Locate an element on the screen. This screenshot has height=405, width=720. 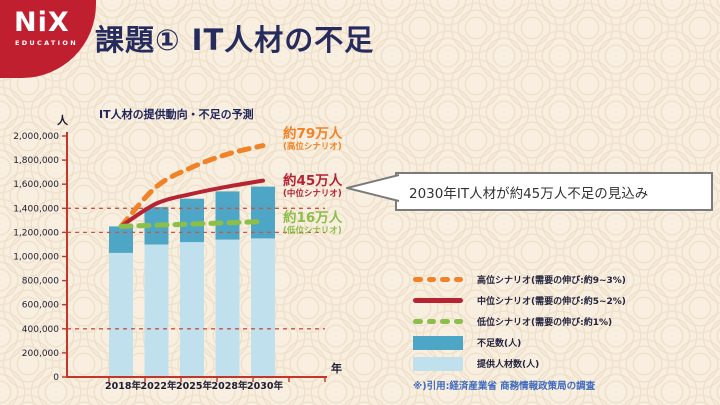
y-tick-label: 1,200,000 is located at coordinates (36, 233).